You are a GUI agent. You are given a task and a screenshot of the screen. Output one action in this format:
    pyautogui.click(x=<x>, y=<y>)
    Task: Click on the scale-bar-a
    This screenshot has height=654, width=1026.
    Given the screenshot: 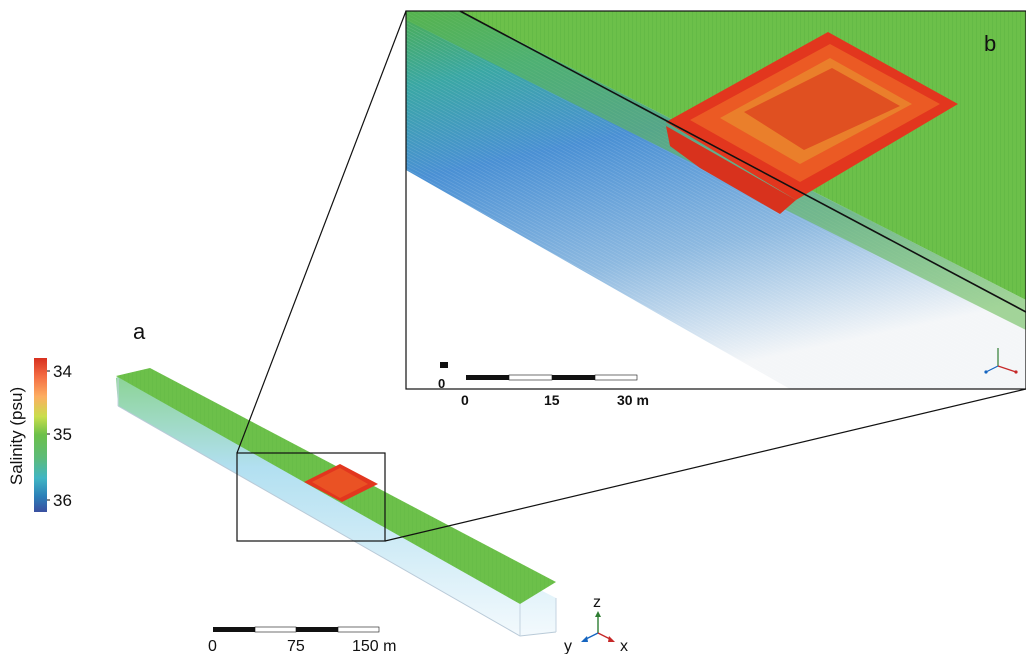 What is the action you would take?
    pyautogui.click(x=296, y=629)
    